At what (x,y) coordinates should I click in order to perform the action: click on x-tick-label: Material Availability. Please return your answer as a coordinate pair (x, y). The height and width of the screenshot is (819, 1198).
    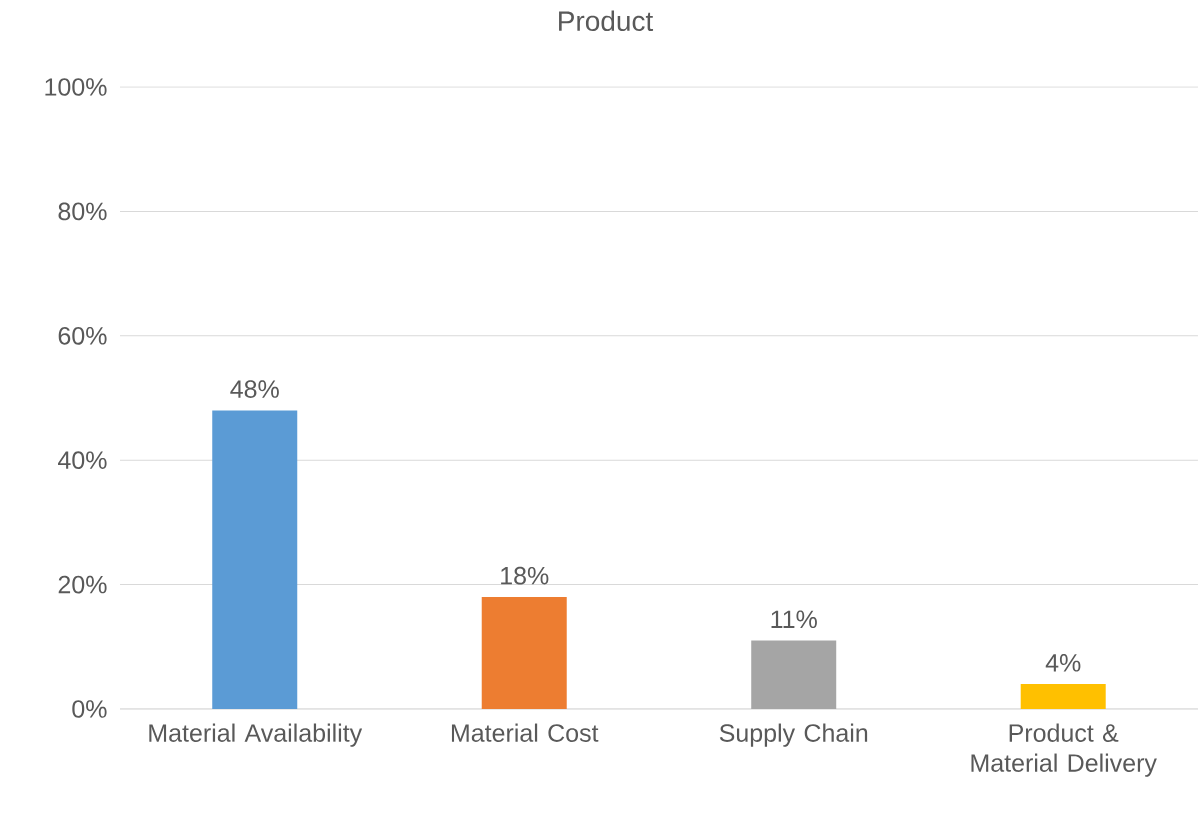
    Looking at the image, I should click on (256, 735).